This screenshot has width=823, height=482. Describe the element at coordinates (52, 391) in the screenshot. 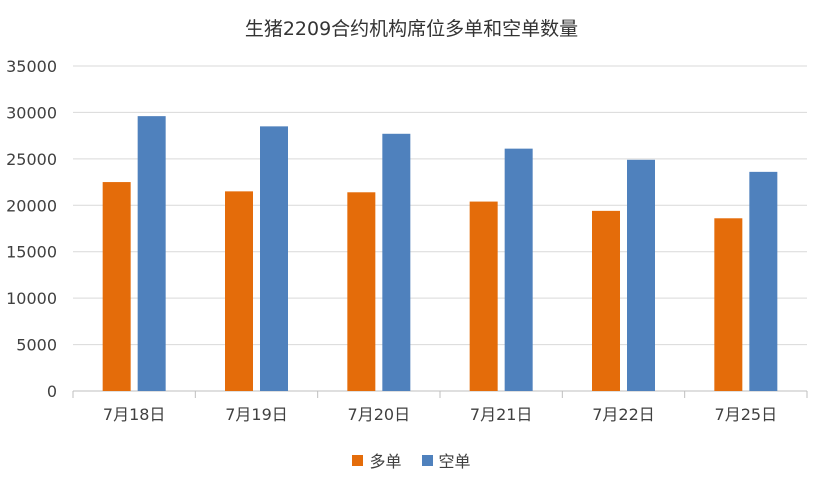

I see `y-tick-label: 0` at that location.